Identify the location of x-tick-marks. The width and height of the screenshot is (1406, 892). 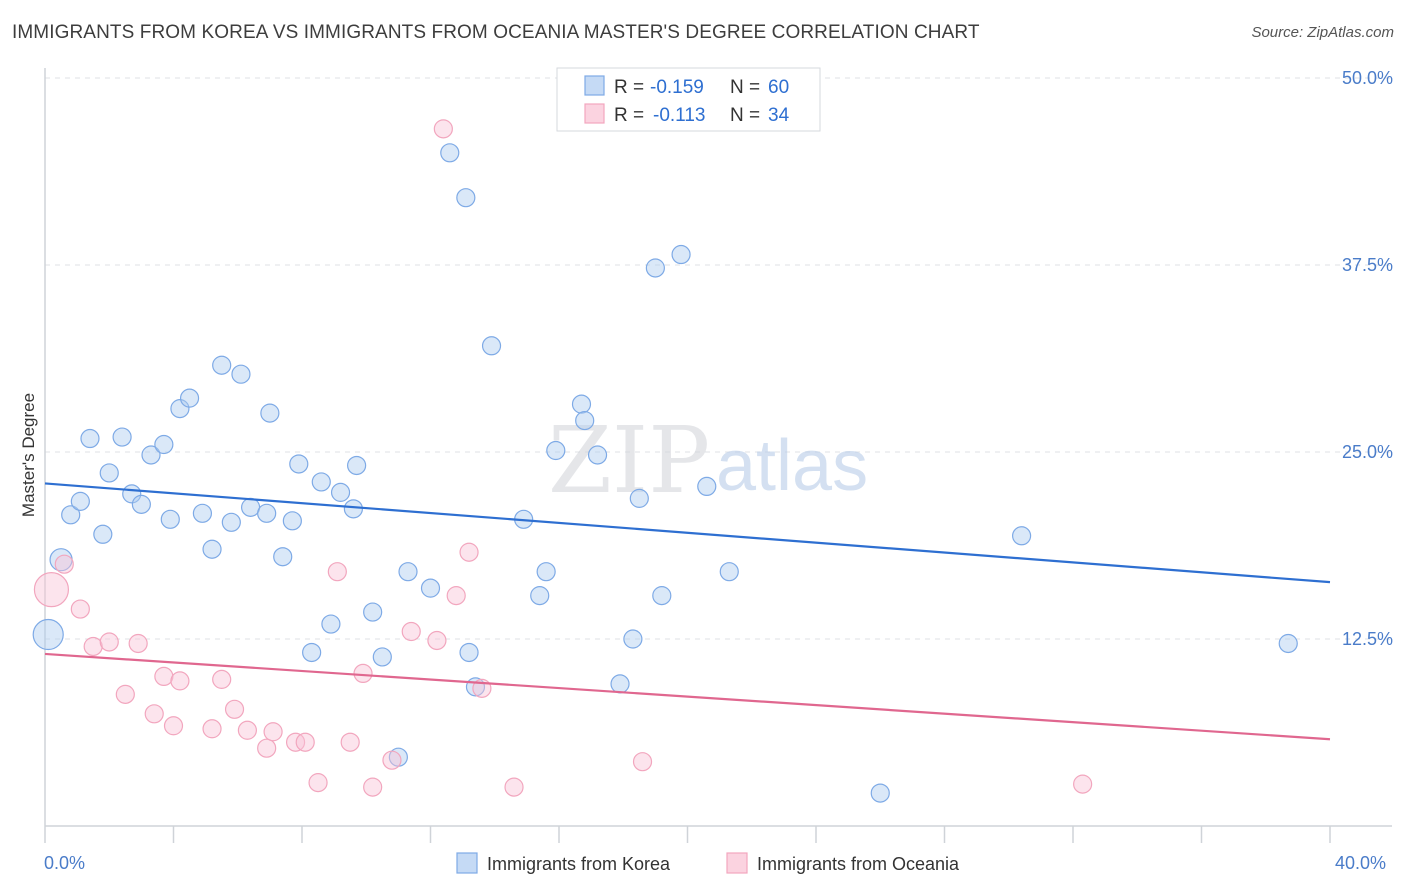
(687, 834).